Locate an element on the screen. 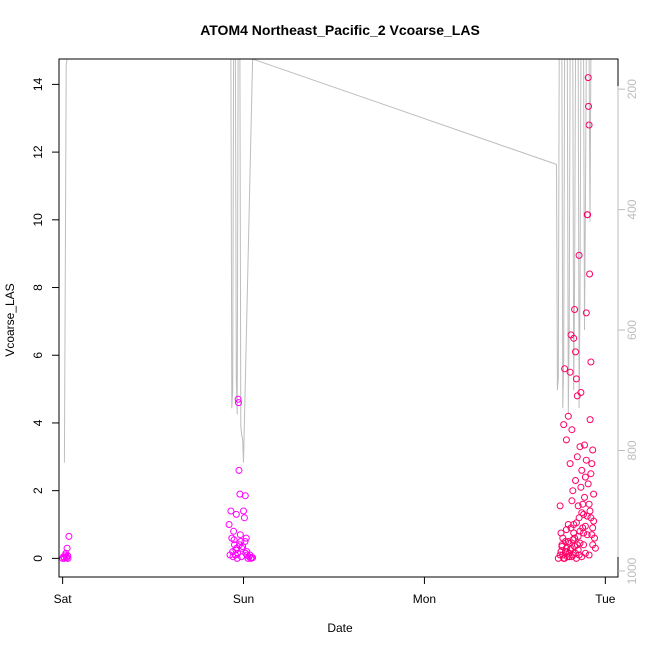  y2-axis: 200 400 600 800 1000 is located at coordinates (628, 331).